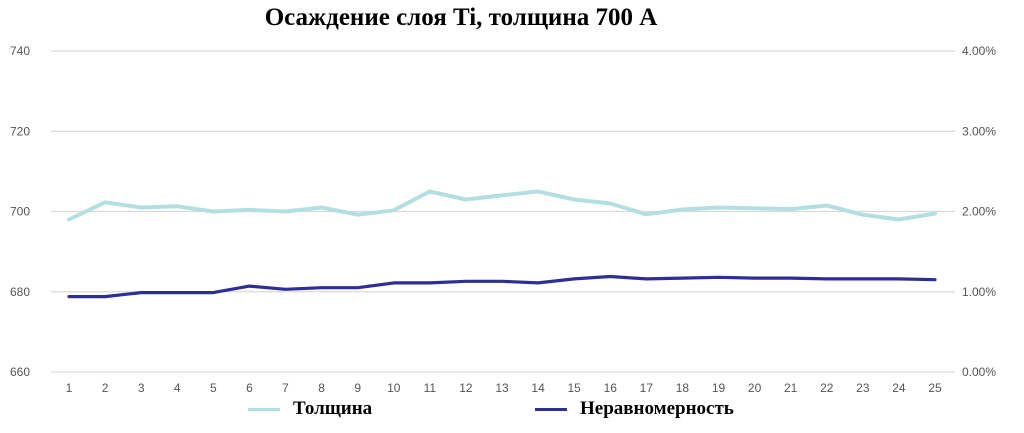  What do you see at coordinates (466, 388) in the screenshot?
I see `x-tick-label: 12` at bounding box center [466, 388].